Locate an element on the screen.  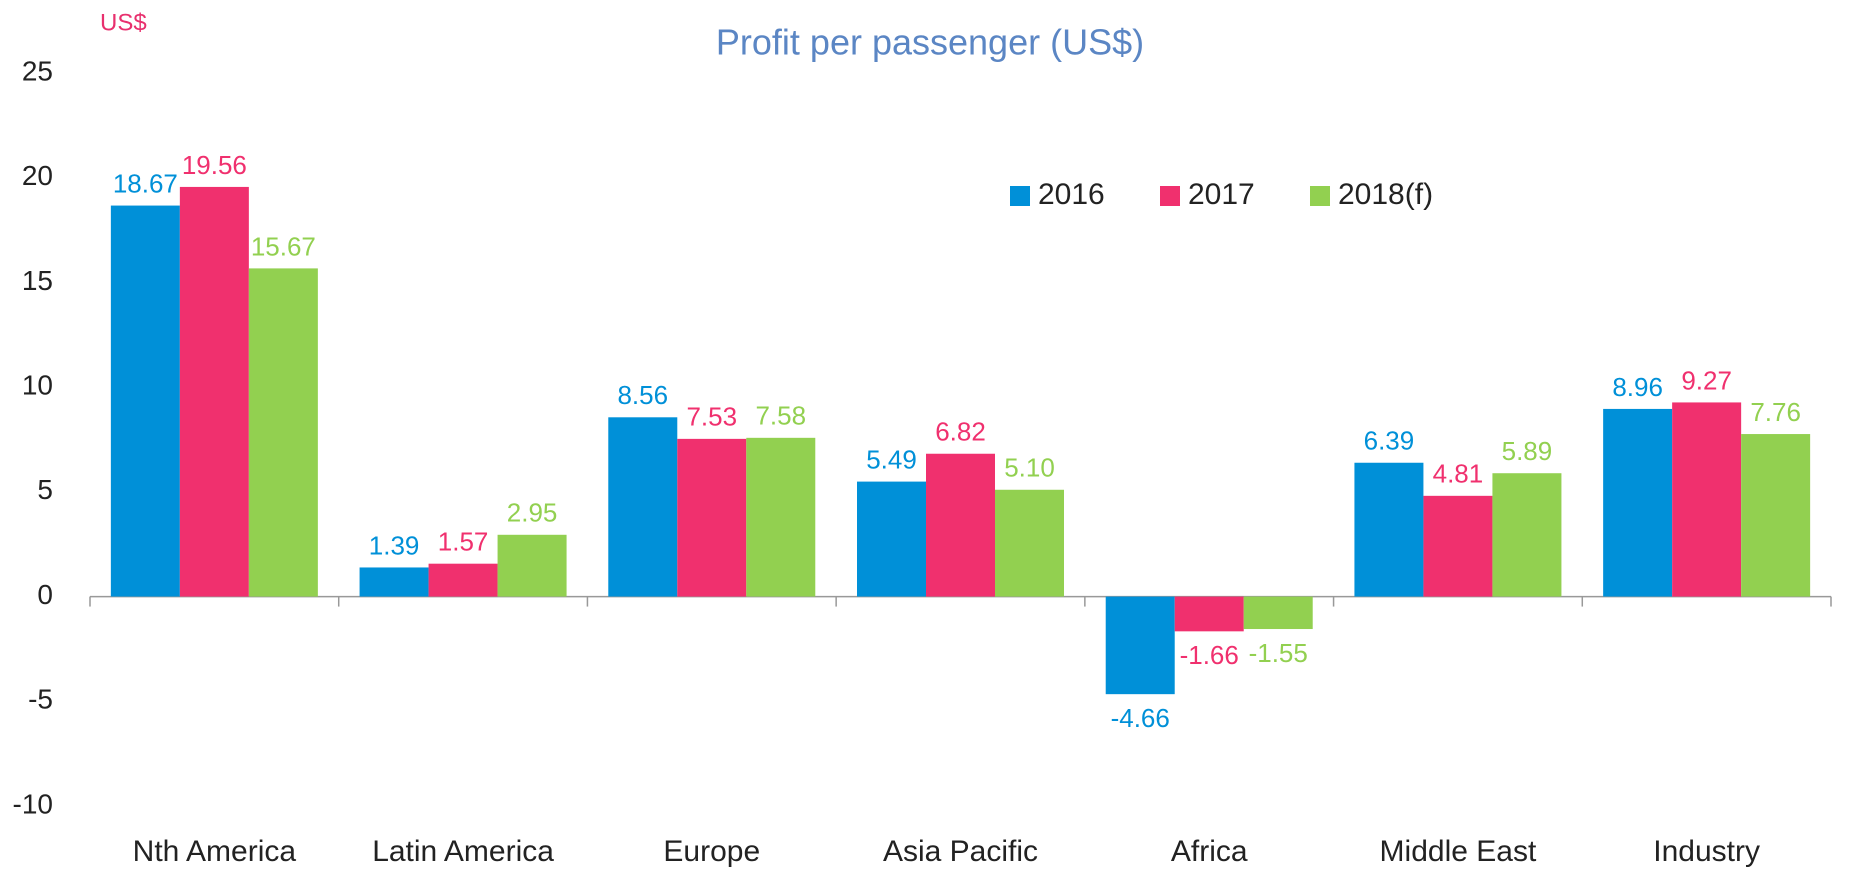
y-tick-label: 10 is located at coordinates (37, 385).